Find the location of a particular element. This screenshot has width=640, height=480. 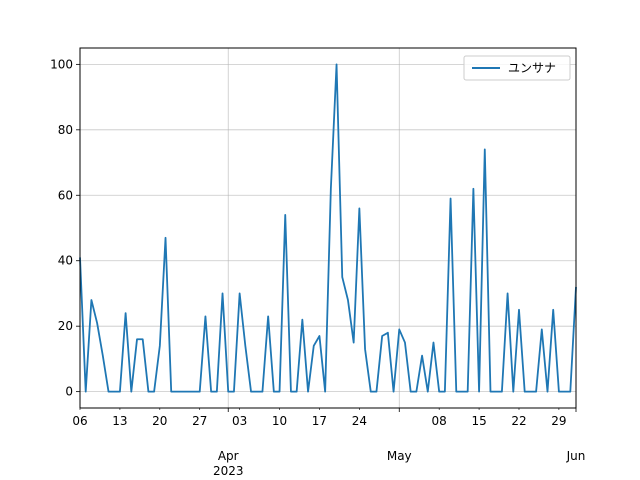

x-tick-label: 22 is located at coordinates (518, 421).